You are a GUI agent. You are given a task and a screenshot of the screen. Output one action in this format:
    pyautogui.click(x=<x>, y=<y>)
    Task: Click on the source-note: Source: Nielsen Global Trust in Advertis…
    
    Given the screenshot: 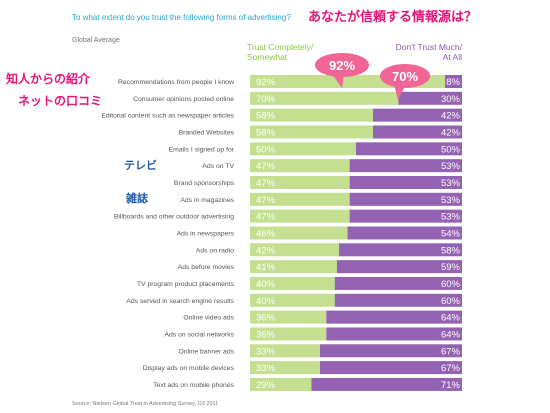 What is the action you would take?
    pyautogui.click(x=145, y=404)
    